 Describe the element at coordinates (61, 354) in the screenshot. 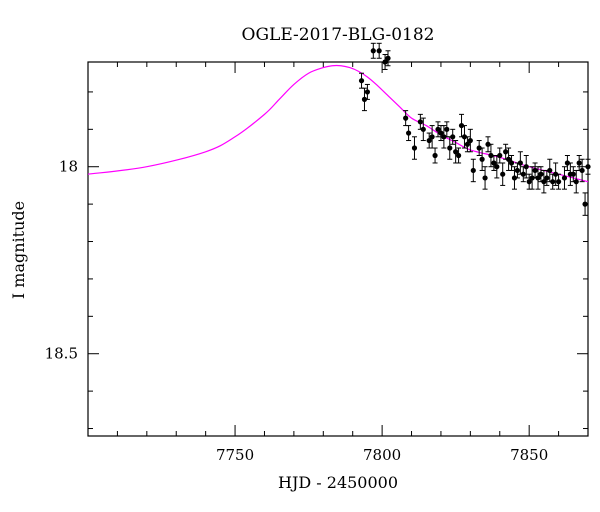

I see `y-tick-label: 18.5` at that location.